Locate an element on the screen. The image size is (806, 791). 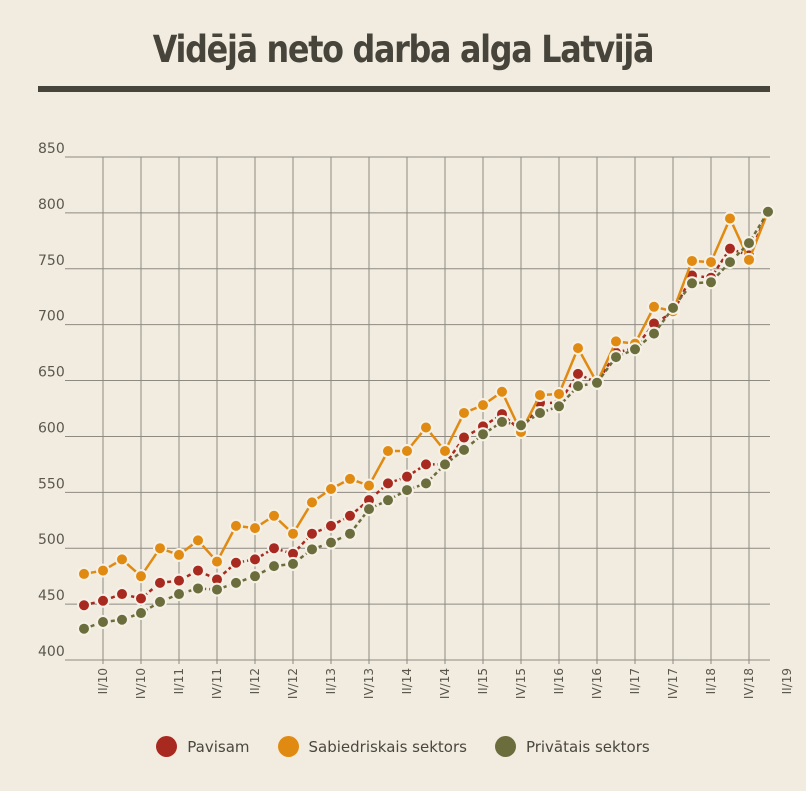
y-tick-label: 700 is located at coordinates (51, 317).